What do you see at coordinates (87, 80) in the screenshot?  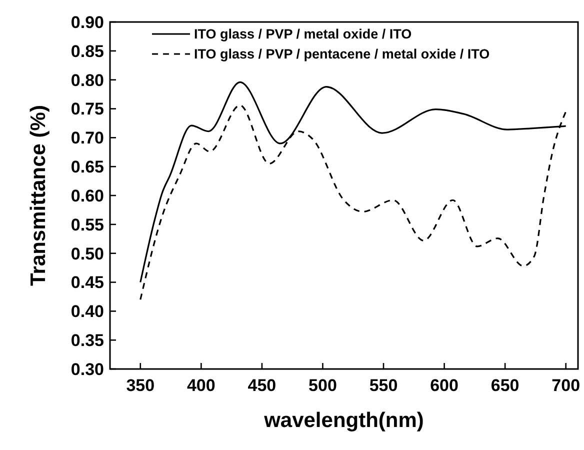 I see `y-tick-label: 0.80` at bounding box center [87, 80].